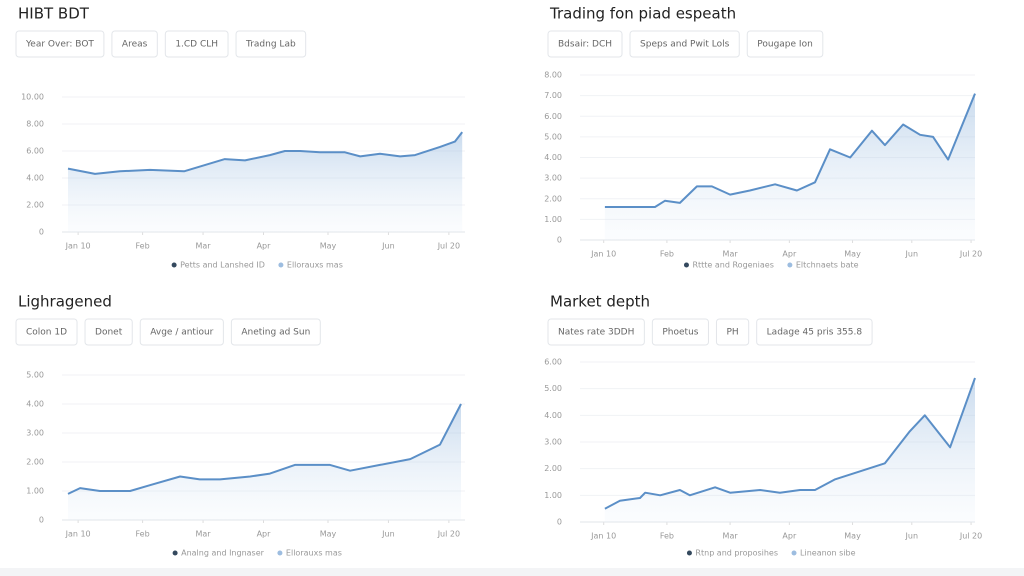 The image size is (1024, 576). Describe the element at coordinates (512, 572) in the screenshot. I see `bottom-bar` at that location.